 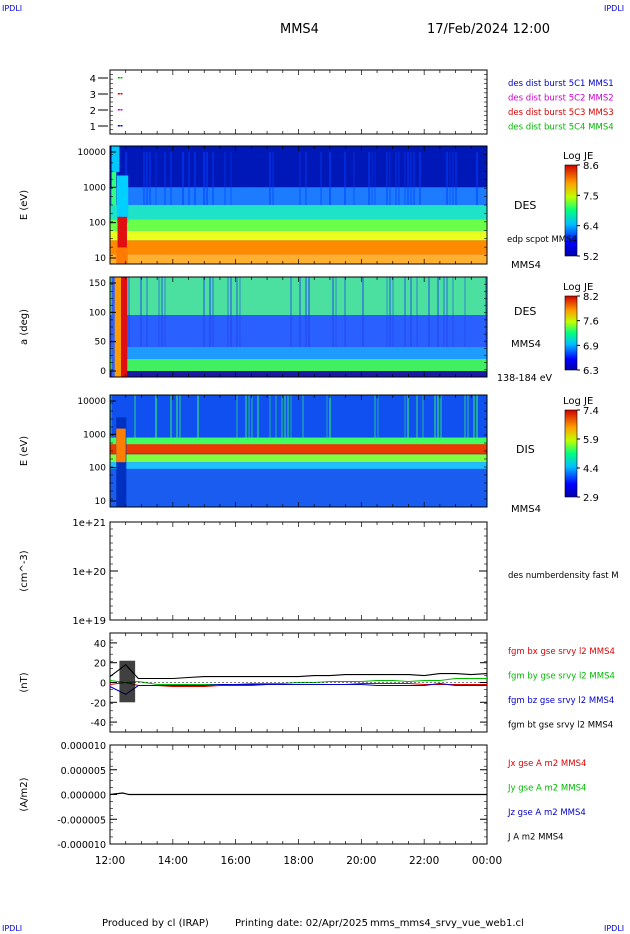 What do you see at coordinates (571, 333) in the screenshot?
I see `des-pitch-colorbar` at bounding box center [571, 333].